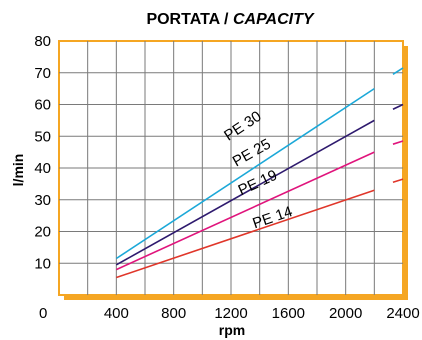 This screenshot has height=340, width=422. Describe the element at coordinates (274, 19) in the screenshot. I see `title-italic: CAPACITY` at that location.